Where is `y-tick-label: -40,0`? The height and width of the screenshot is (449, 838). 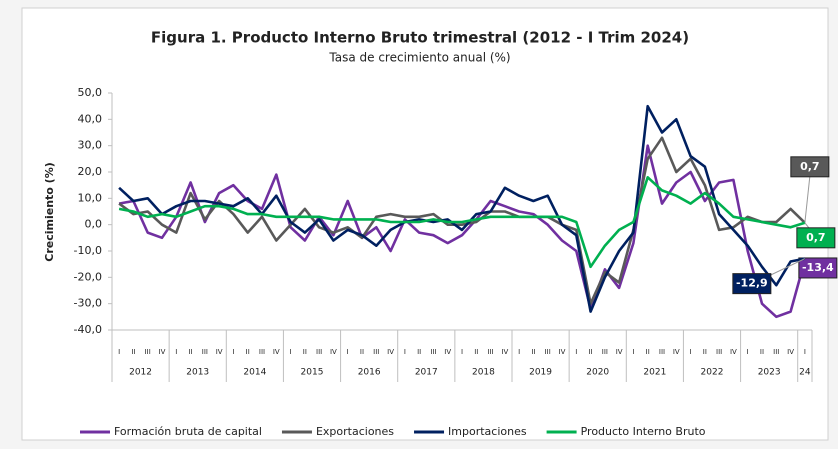 y-tick-label: -40,0 is located at coordinates (88, 329).